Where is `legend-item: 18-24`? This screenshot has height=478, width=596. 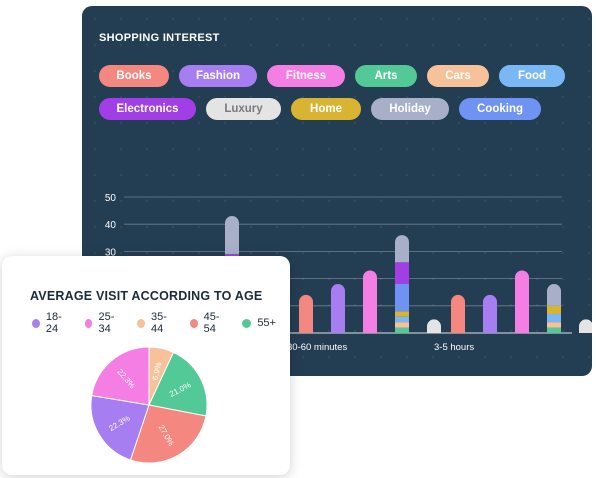 legend-item: 18-24 is located at coordinates (51, 323).